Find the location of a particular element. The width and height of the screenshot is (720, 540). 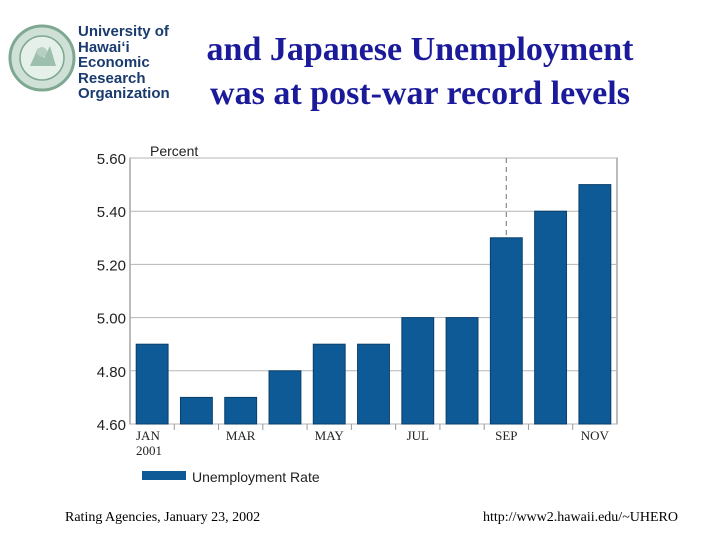

logo-line-2: Hawaiʻi is located at coordinates (104, 47).